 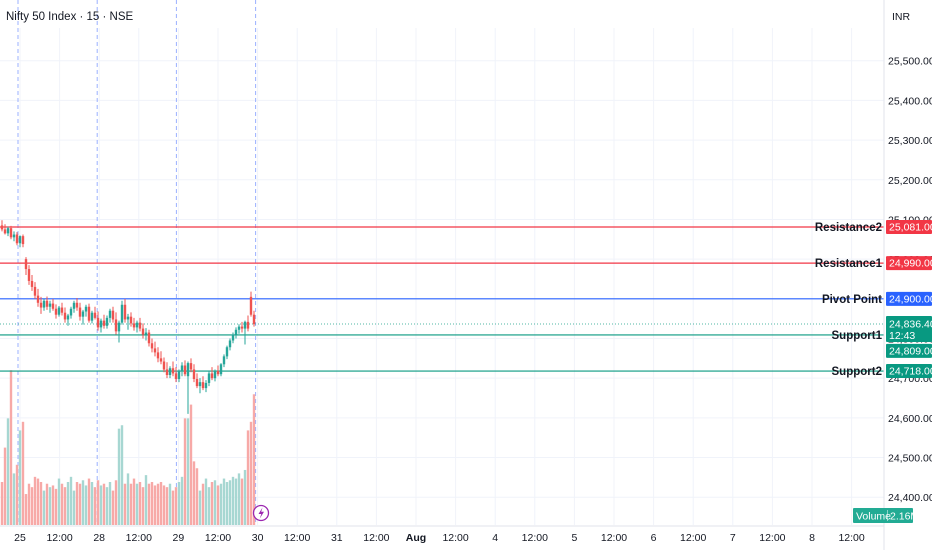 I want to click on level-name: Pivot Point, so click(x=852, y=300).